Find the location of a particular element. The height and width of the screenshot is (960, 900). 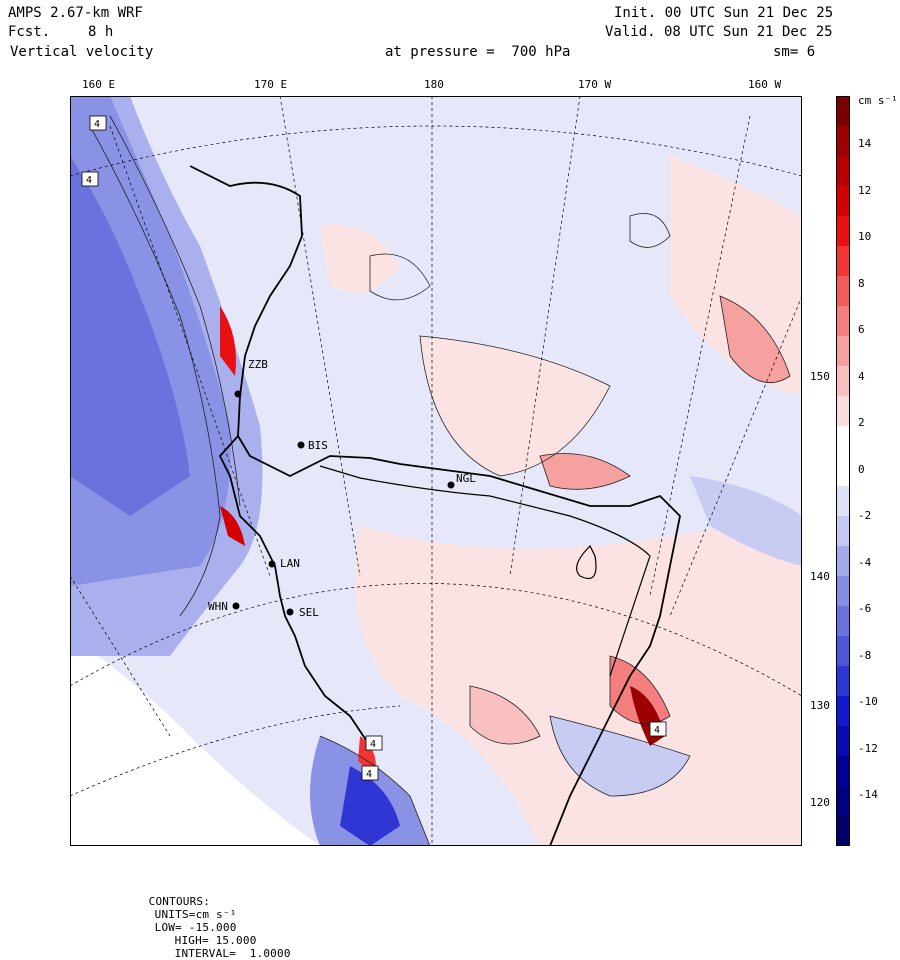

station-marker-zzb is located at coordinates (238, 394).